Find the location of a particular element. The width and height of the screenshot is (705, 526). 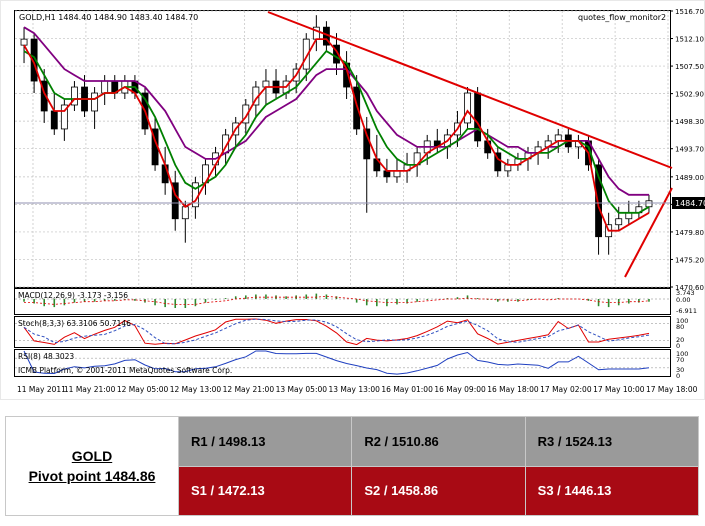

macd-signal is located at coordinates (337, 300).